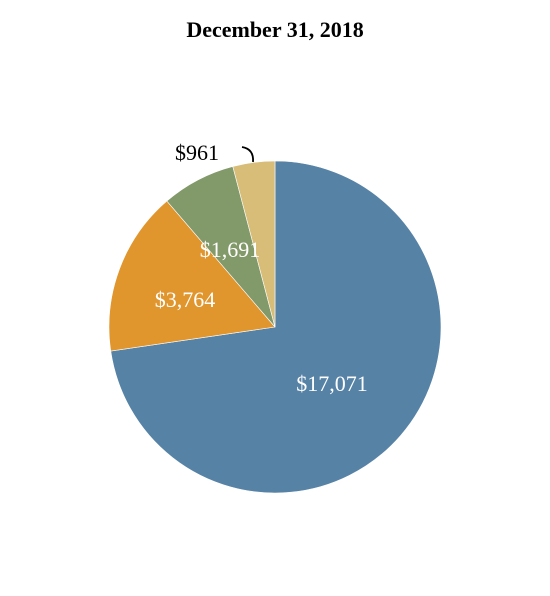  Describe the element at coordinates (275, 29) in the screenshot. I see `chart-title: December 31, 2018` at that location.